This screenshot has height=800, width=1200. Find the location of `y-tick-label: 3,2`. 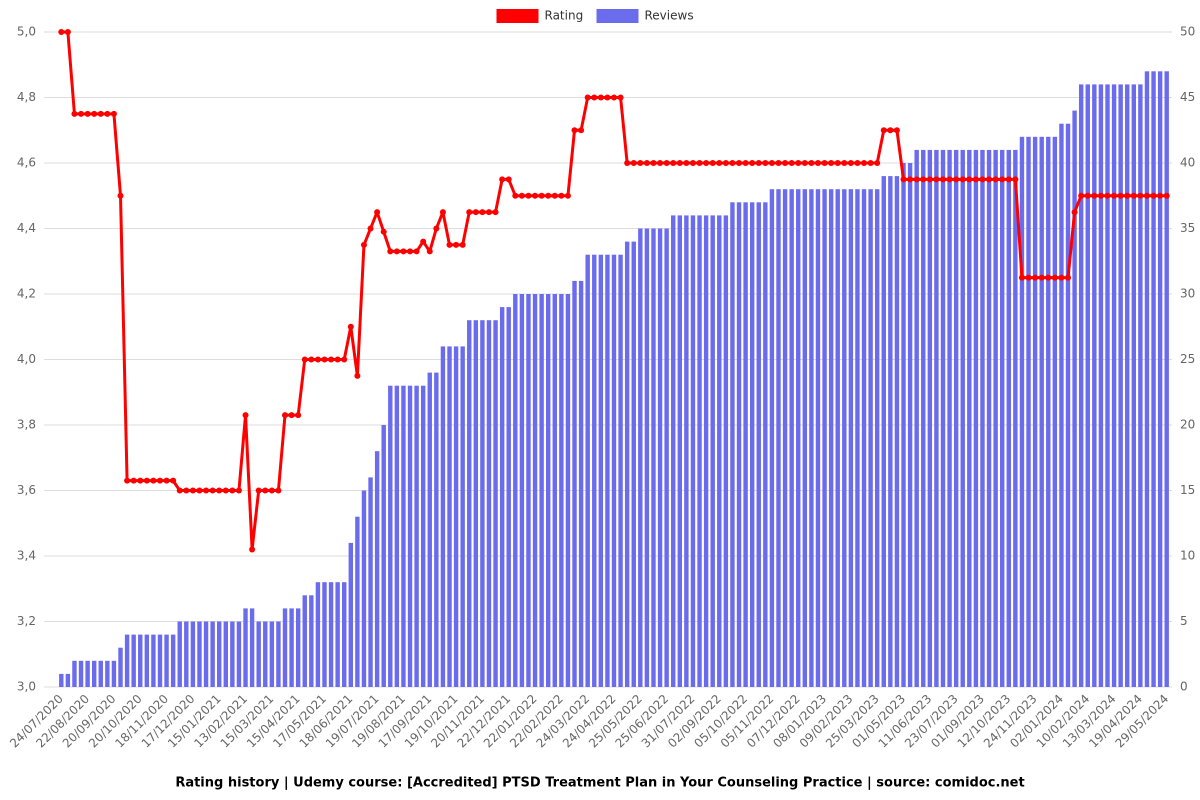

y-tick-label: 3,2 is located at coordinates (26, 621).